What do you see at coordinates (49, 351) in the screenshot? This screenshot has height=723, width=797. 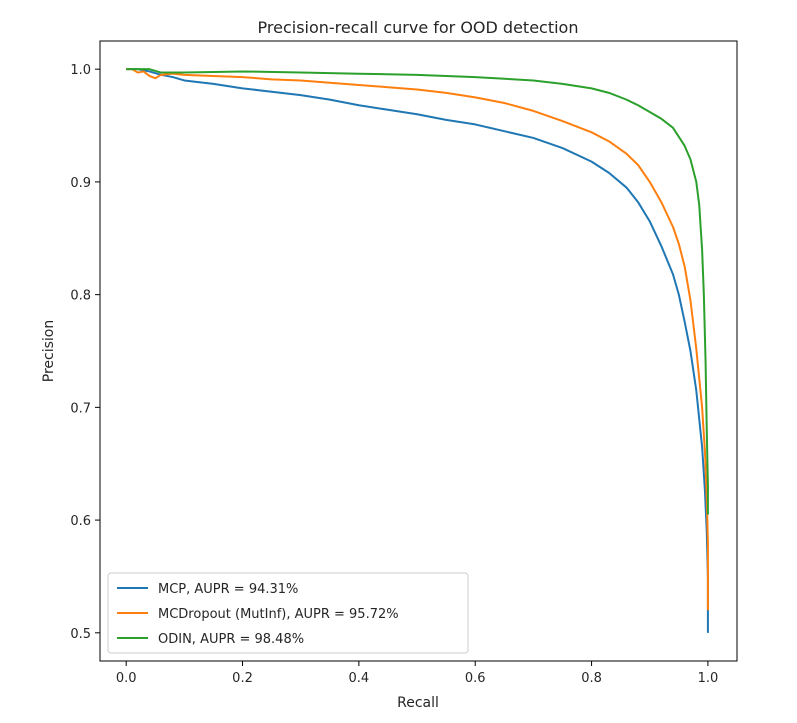 I see `y-axis-label: Precision` at bounding box center [49, 351].